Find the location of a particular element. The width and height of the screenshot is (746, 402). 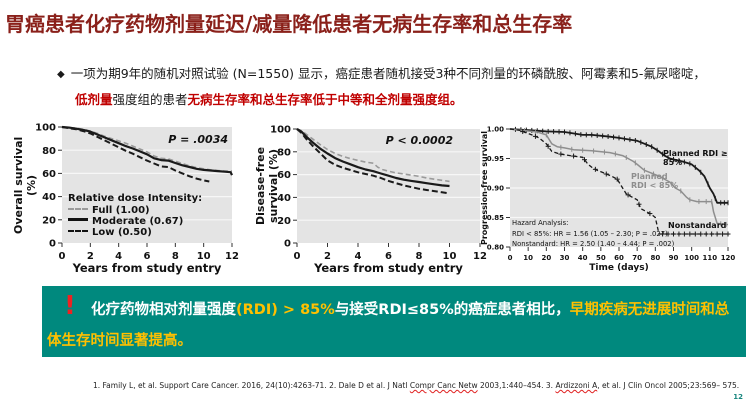

moderate-dose-line-swatch is located at coordinates (78, 219).